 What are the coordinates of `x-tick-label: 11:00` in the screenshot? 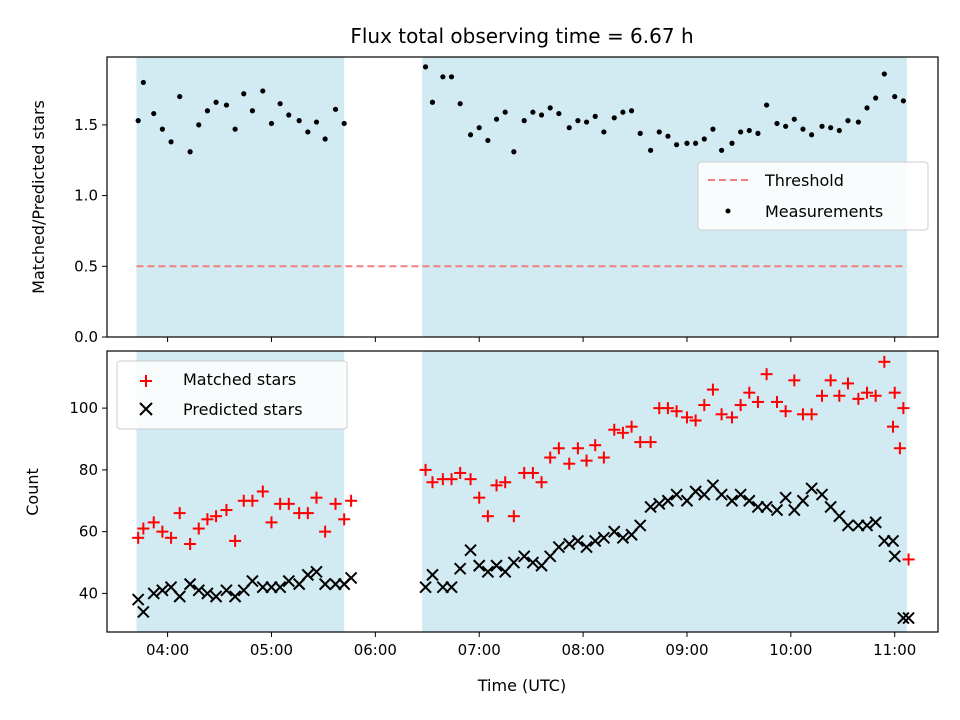 It's located at (894, 650).